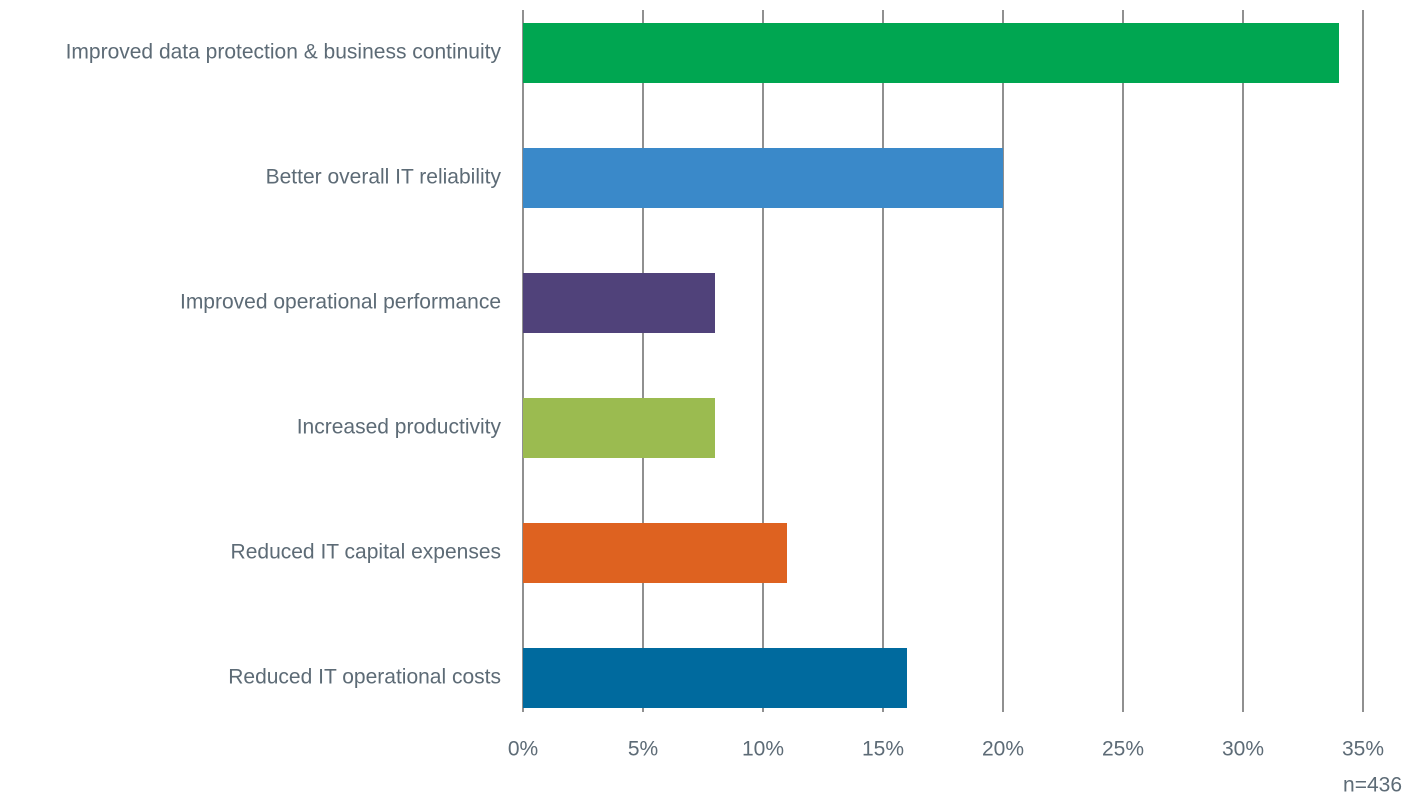 This screenshot has width=1404, height=799. Describe the element at coordinates (523, 749) in the screenshot. I see `x-tick-label: 0%` at that location.